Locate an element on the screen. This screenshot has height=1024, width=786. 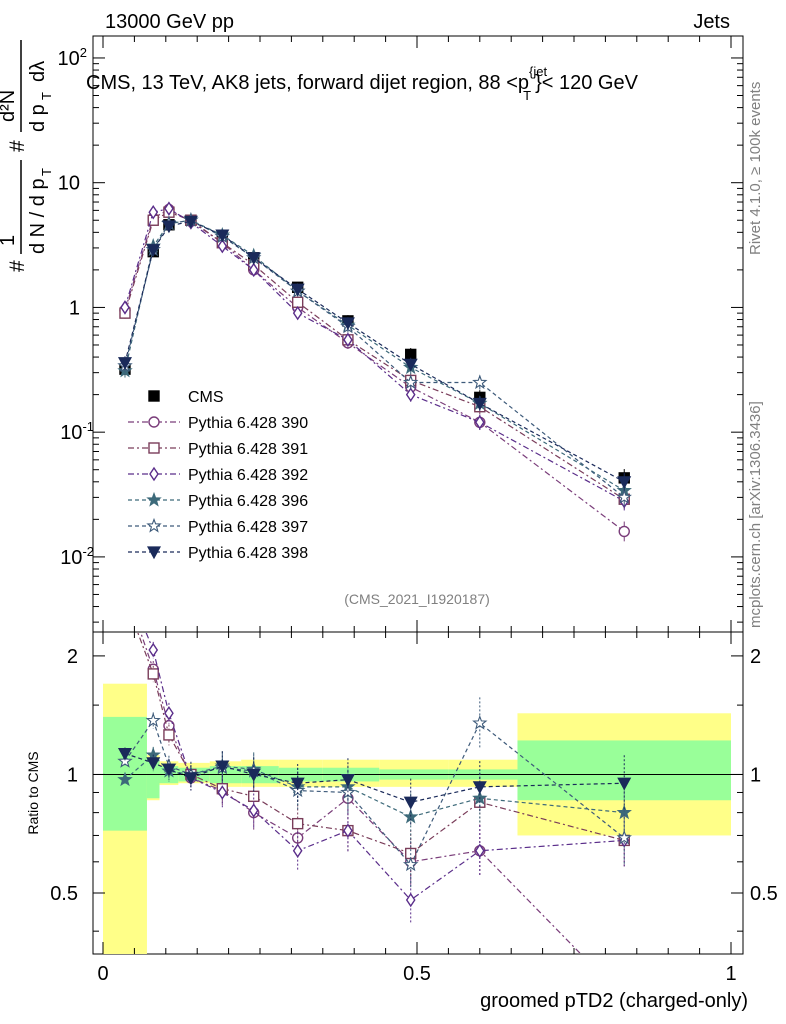
legend-label: Pythia 6.428 398 is located at coordinates (248, 553).